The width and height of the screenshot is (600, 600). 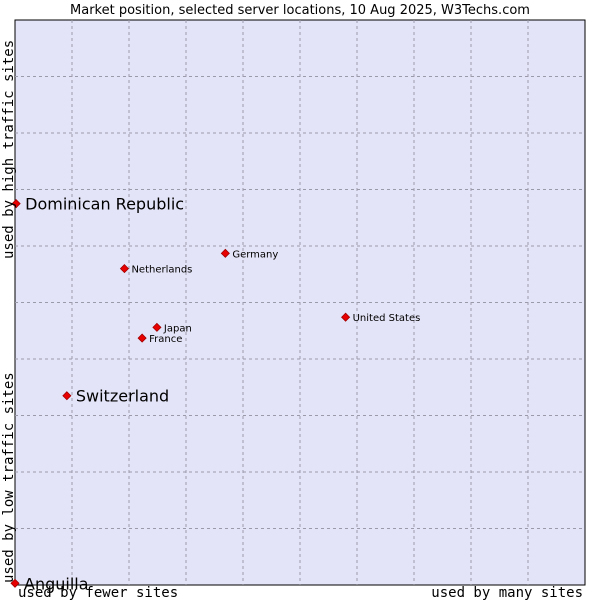 What do you see at coordinates (255, 254) in the screenshot?
I see `point-label-germany: Germany` at bounding box center [255, 254].